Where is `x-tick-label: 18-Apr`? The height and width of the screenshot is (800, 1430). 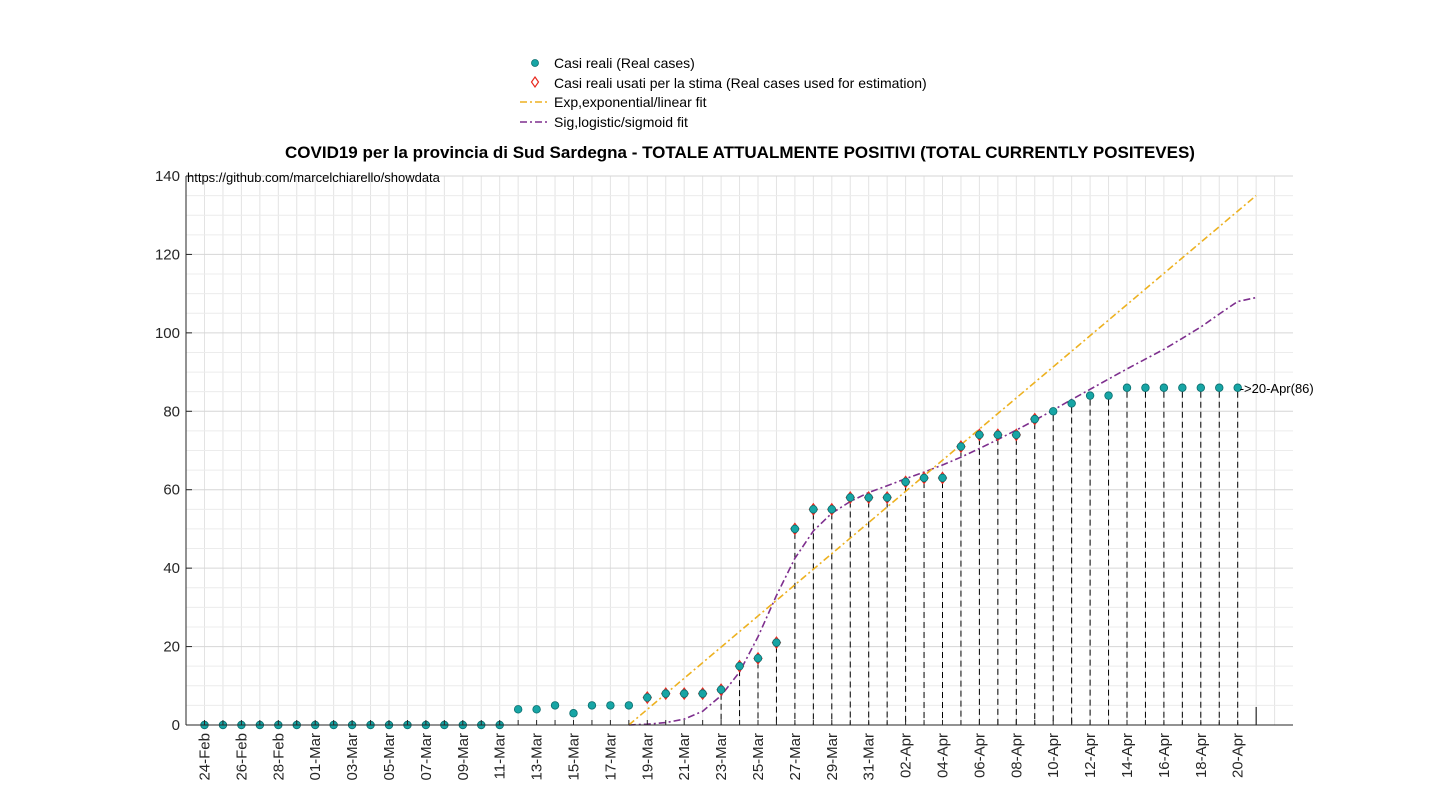 x-tick-label: 18-Apr is located at coordinates (1201, 755).